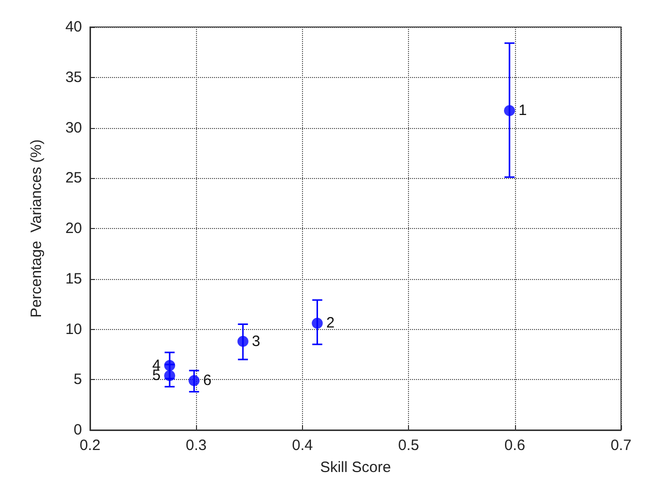 The width and height of the screenshot is (646, 492). I want to click on y-tick-label: 40, so click(73, 27).